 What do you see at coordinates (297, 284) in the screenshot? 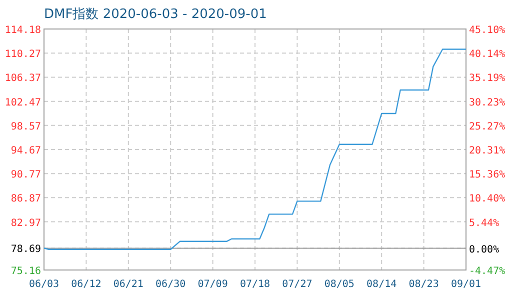
I see `x-tick-label: 07/27` at bounding box center [297, 284].